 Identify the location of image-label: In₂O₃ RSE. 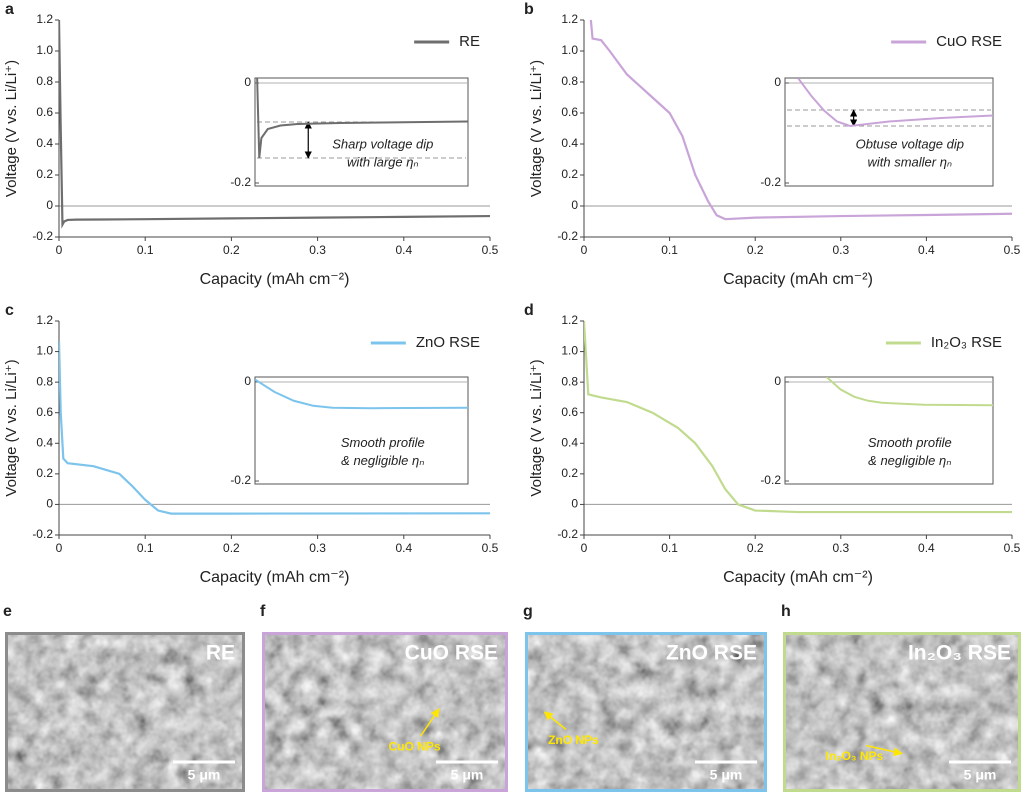
(959, 653).